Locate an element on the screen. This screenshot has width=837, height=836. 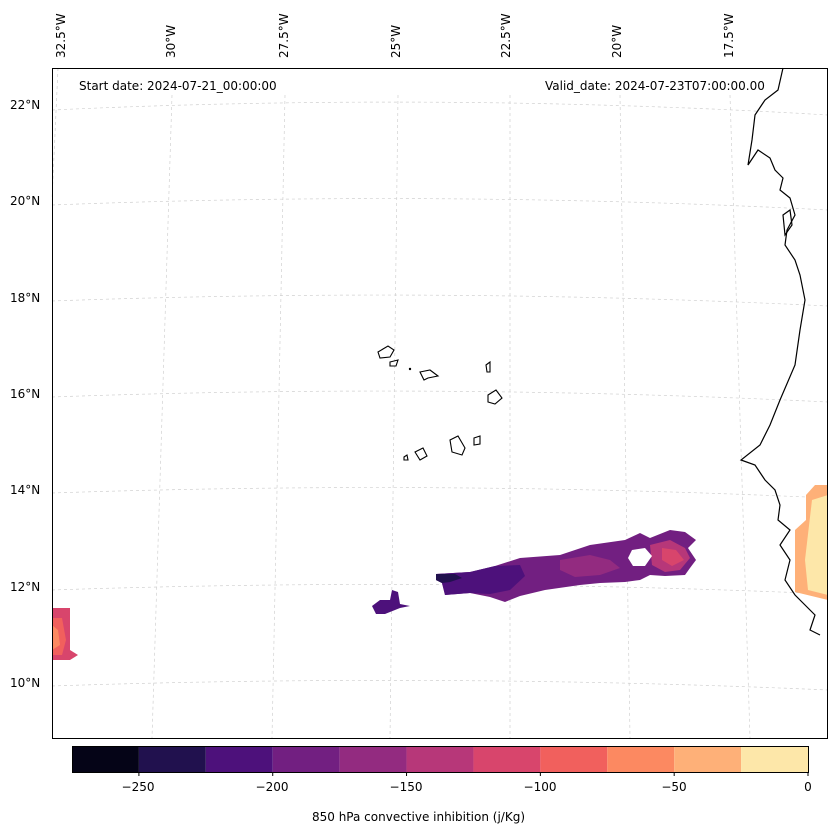
lat-label: 20°N is located at coordinates (25, 201).